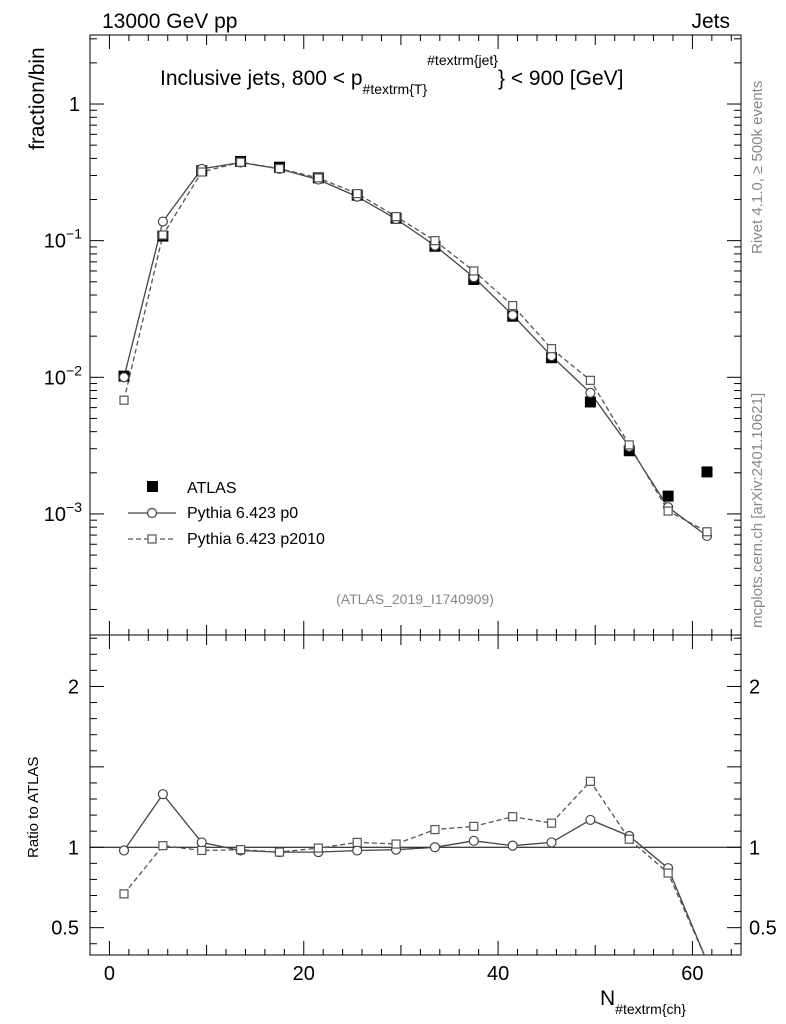 Image resolution: width=786 pixels, height=1024 pixels. I want to click on legend-p2010-label: Pythia 6.423 p2010, so click(256, 539).